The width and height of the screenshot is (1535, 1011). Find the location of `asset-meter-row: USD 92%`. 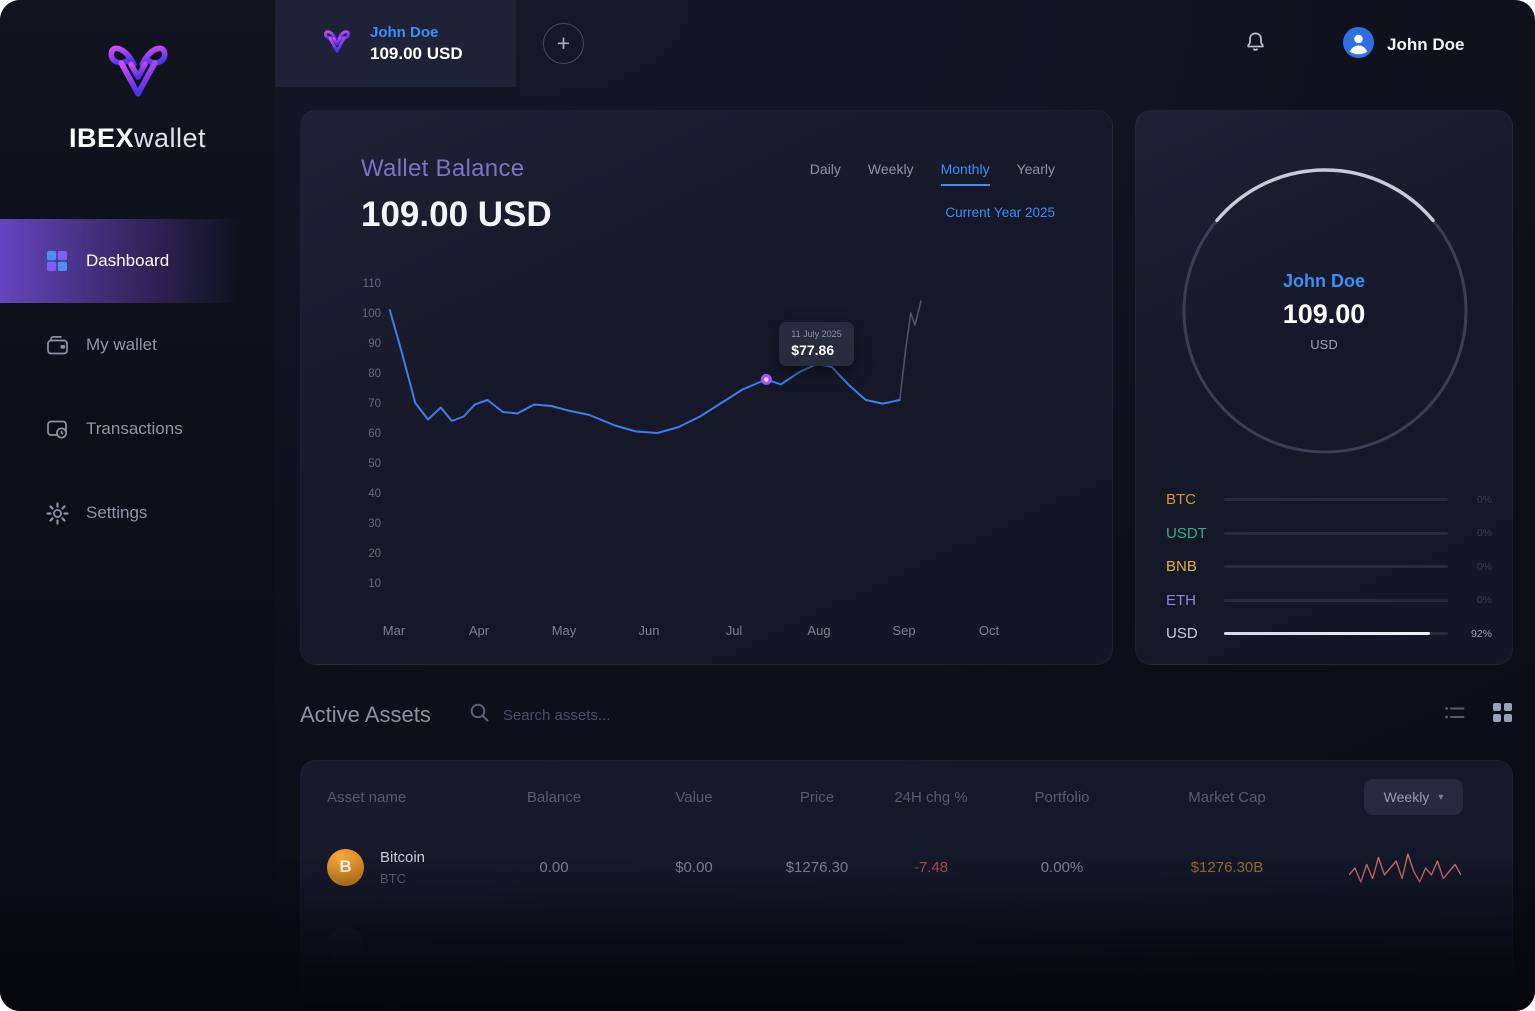

asset-meter-row: USD 92% is located at coordinates (1329, 634).